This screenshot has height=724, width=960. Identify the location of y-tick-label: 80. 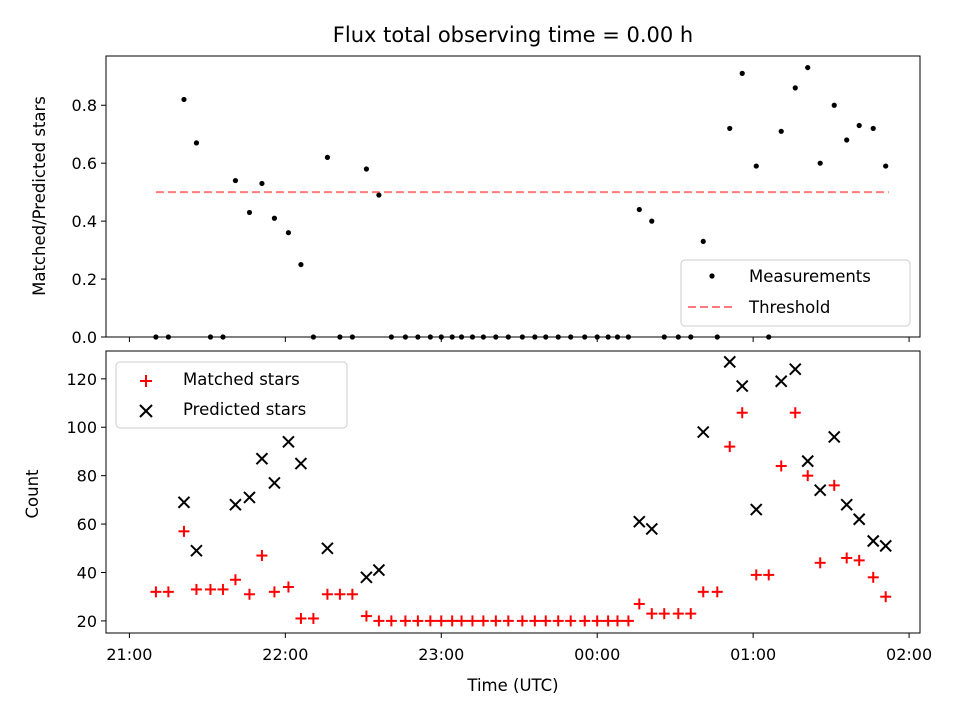
(87, 476).